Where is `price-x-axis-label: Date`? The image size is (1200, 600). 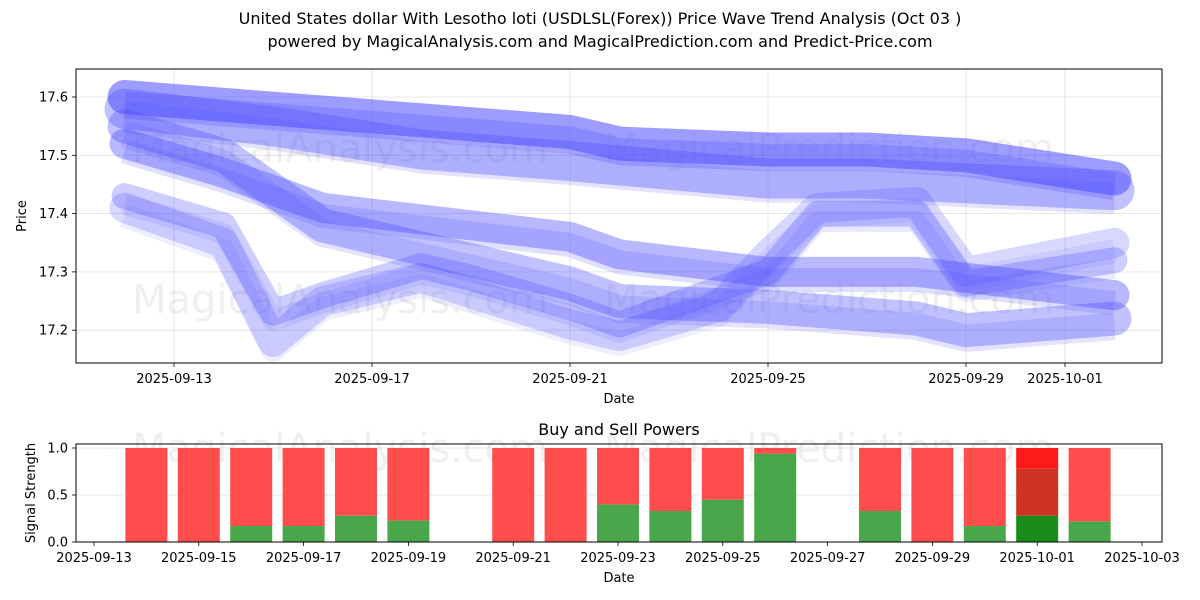 price-x-axis-label: Date is located at coordinates (618, 399).